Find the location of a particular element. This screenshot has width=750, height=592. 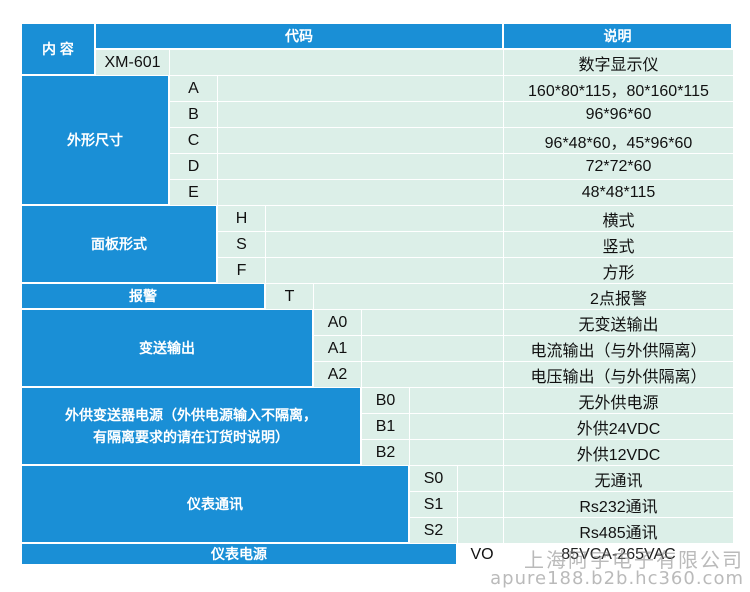

group-communication-description-1-text: Rs232通讯 is located at coordinates (618, 507).